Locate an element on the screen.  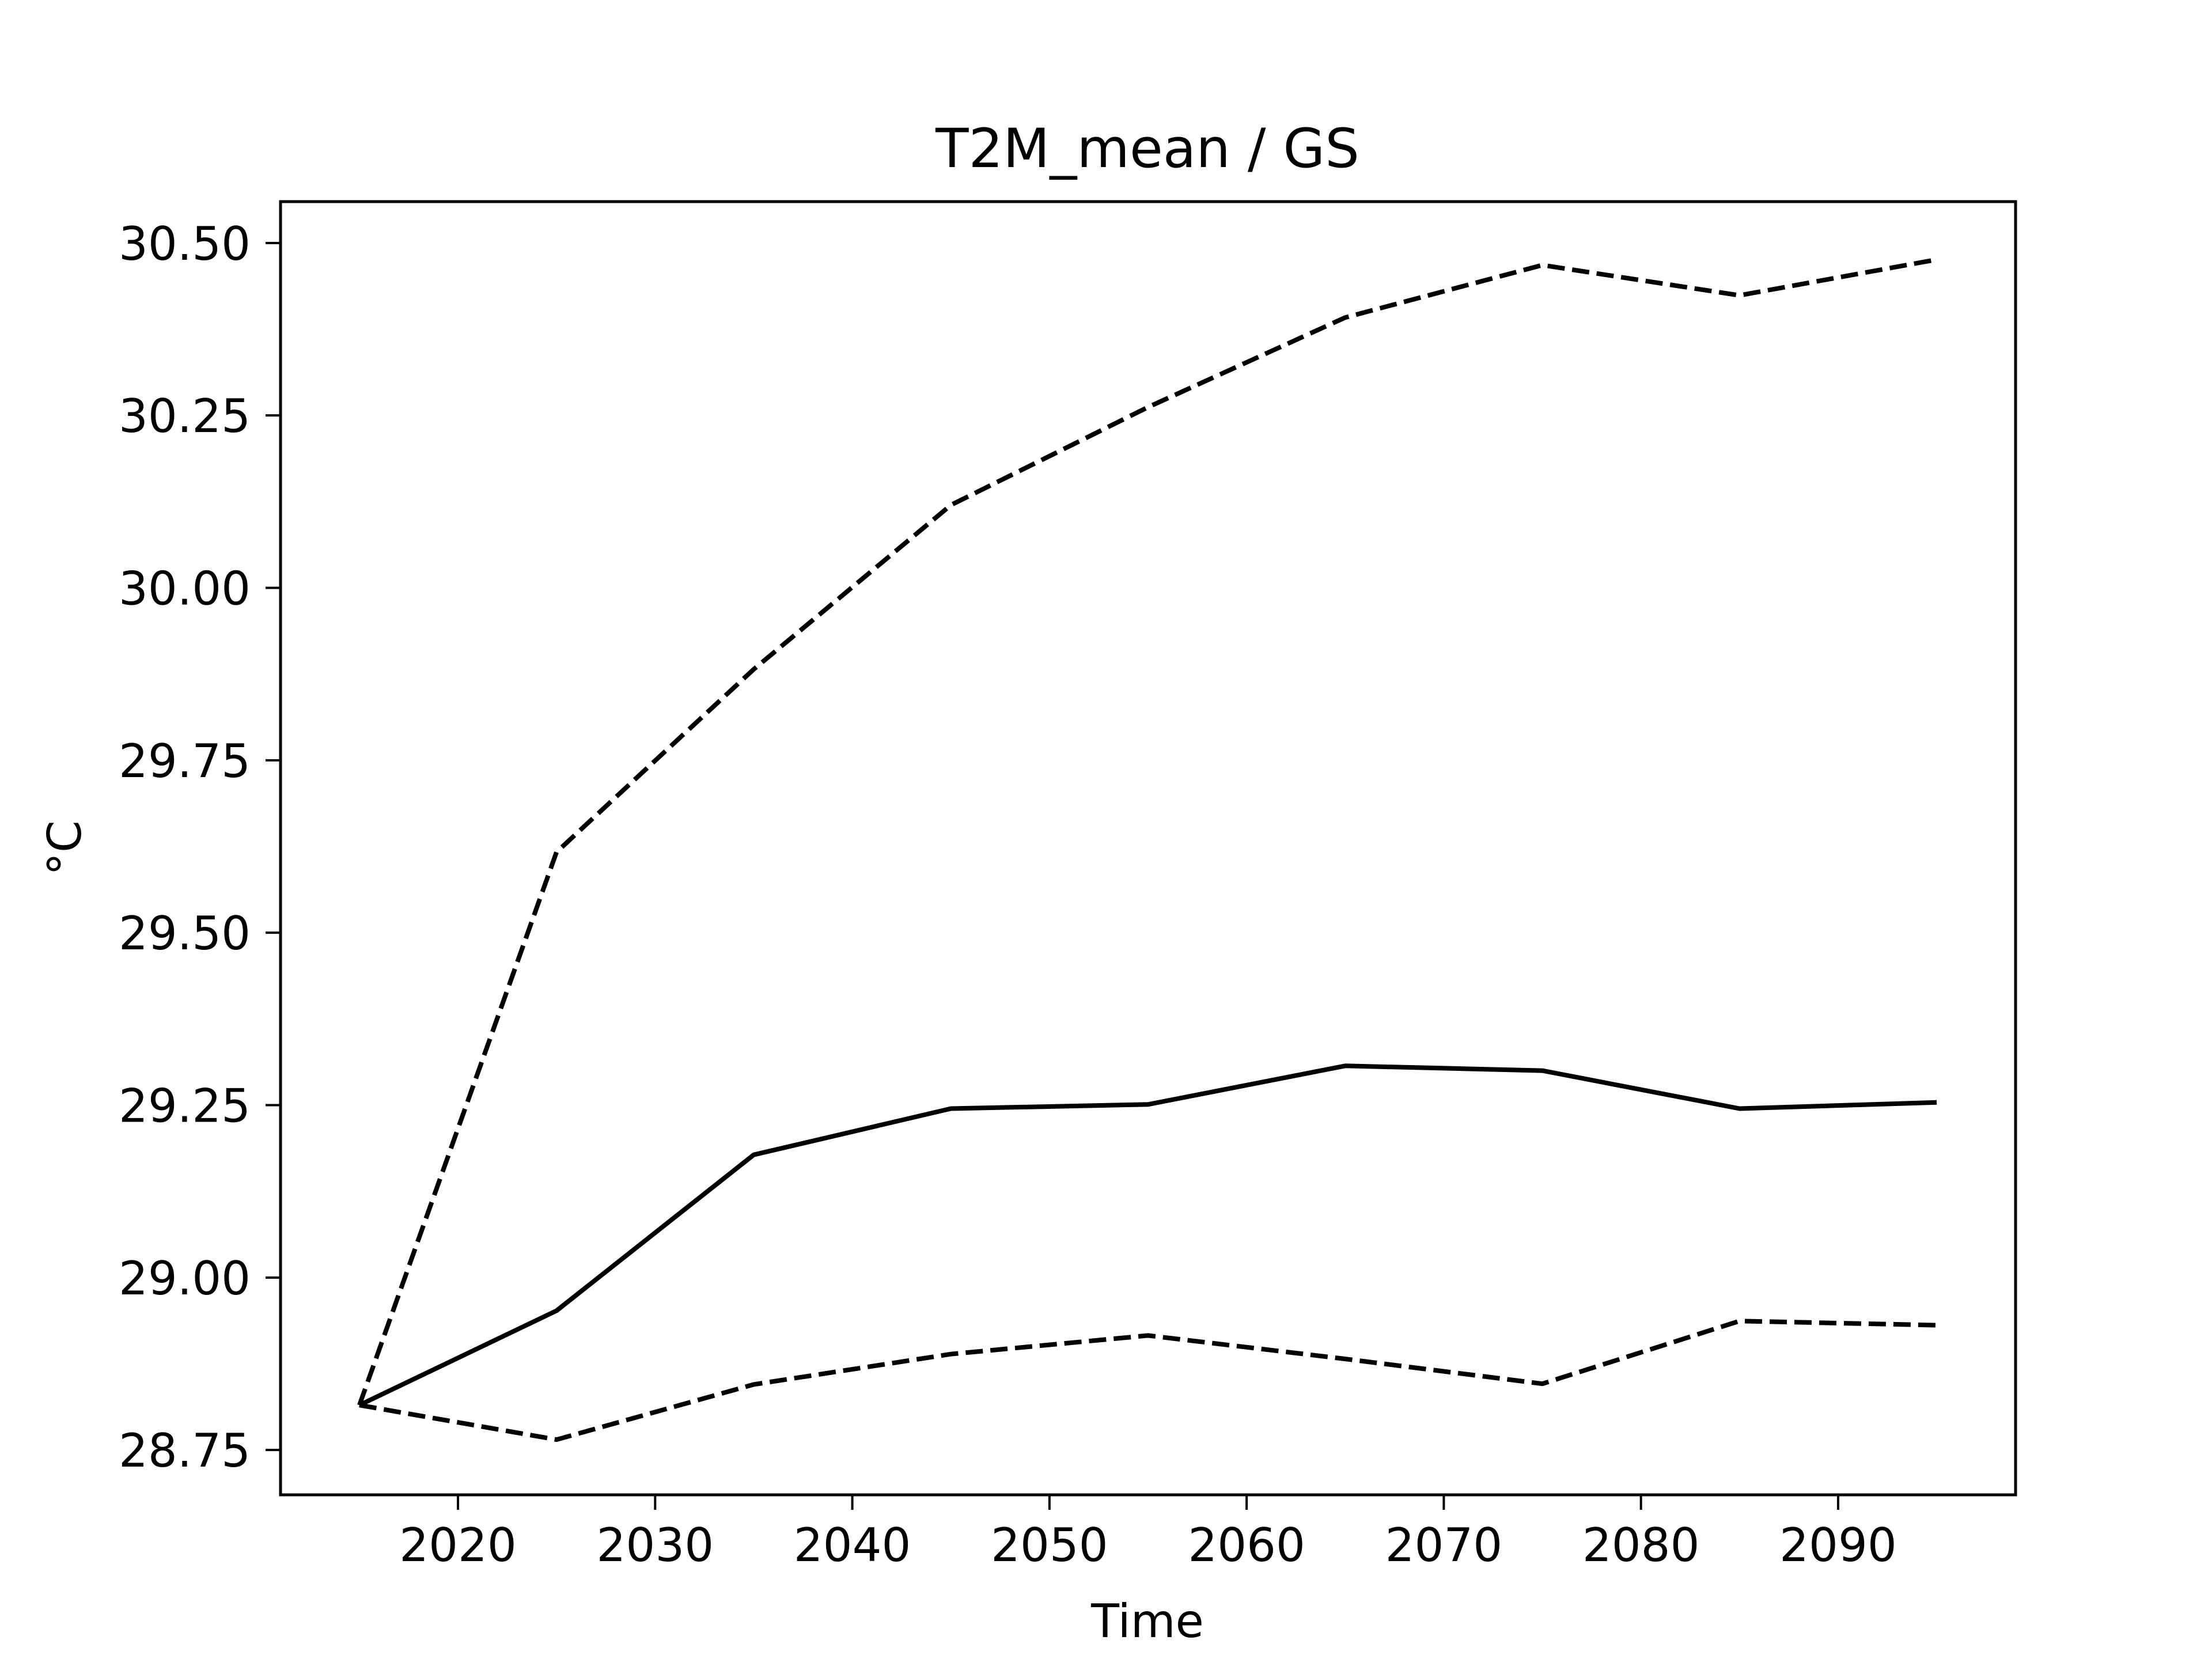
y-tick-label-30.00: 30.00 is located at coordinates (185, 589).